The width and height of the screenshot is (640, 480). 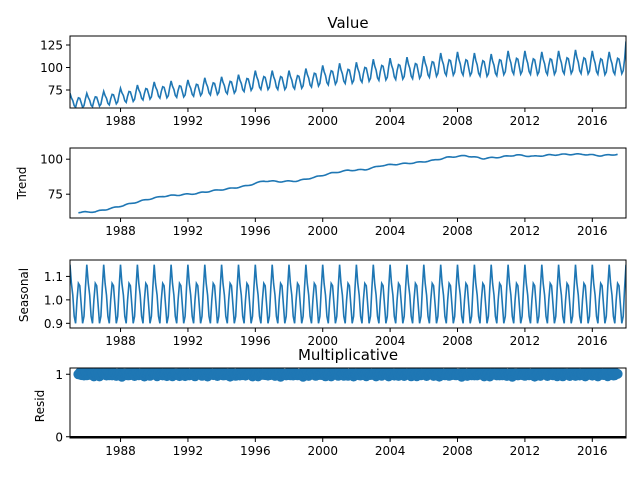 I want to click on value-series-line, so click(x=348, y=74).